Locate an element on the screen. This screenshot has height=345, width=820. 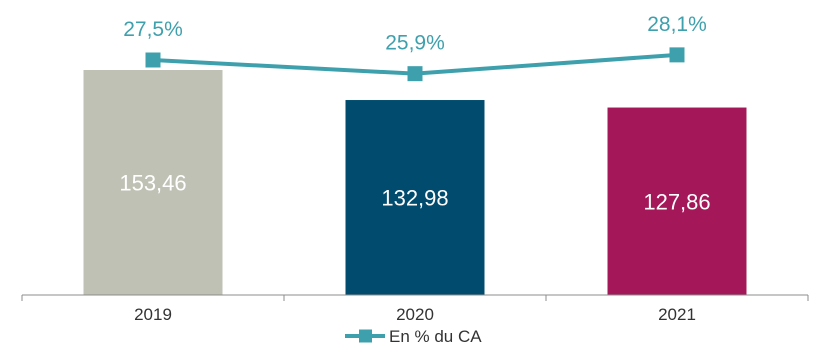
bar-value-label-2019: 153,46 is located at coordinates (152, 183).